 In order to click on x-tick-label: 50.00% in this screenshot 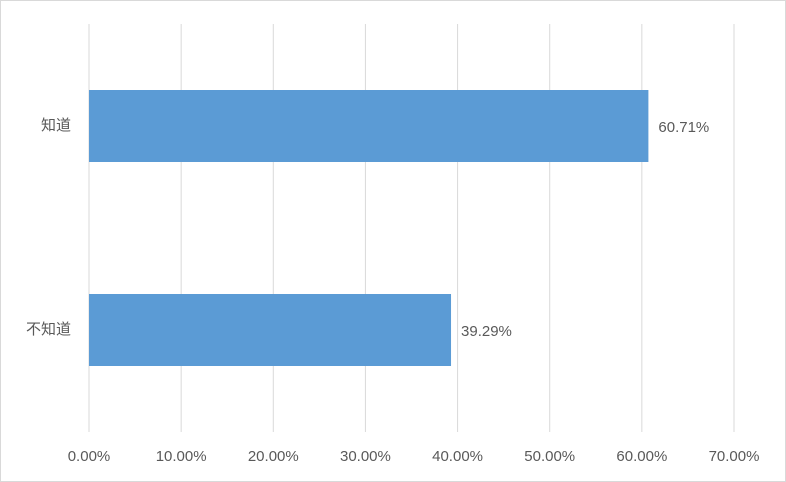, I will do `click(549, 456)`.